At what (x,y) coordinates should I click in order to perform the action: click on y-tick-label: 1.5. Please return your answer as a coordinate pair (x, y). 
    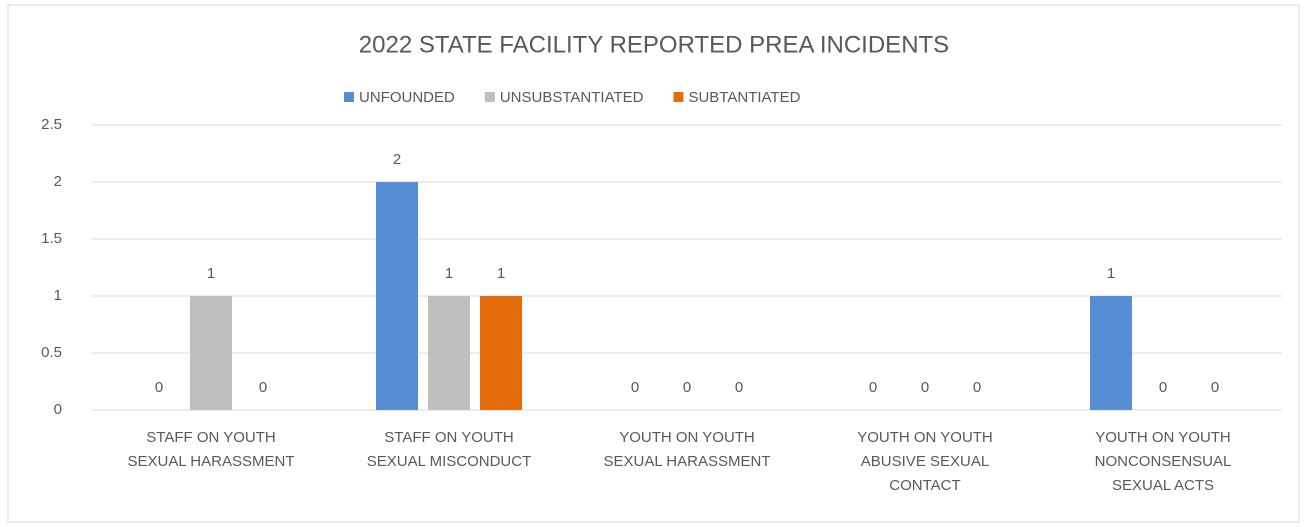
    Looking at the image, I should click on (51, 238).